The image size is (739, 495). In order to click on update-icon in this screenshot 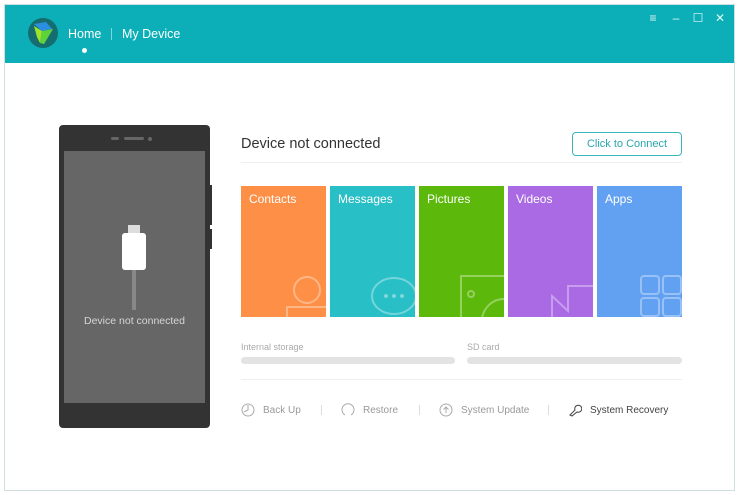, I will do `click(446, 410)`.